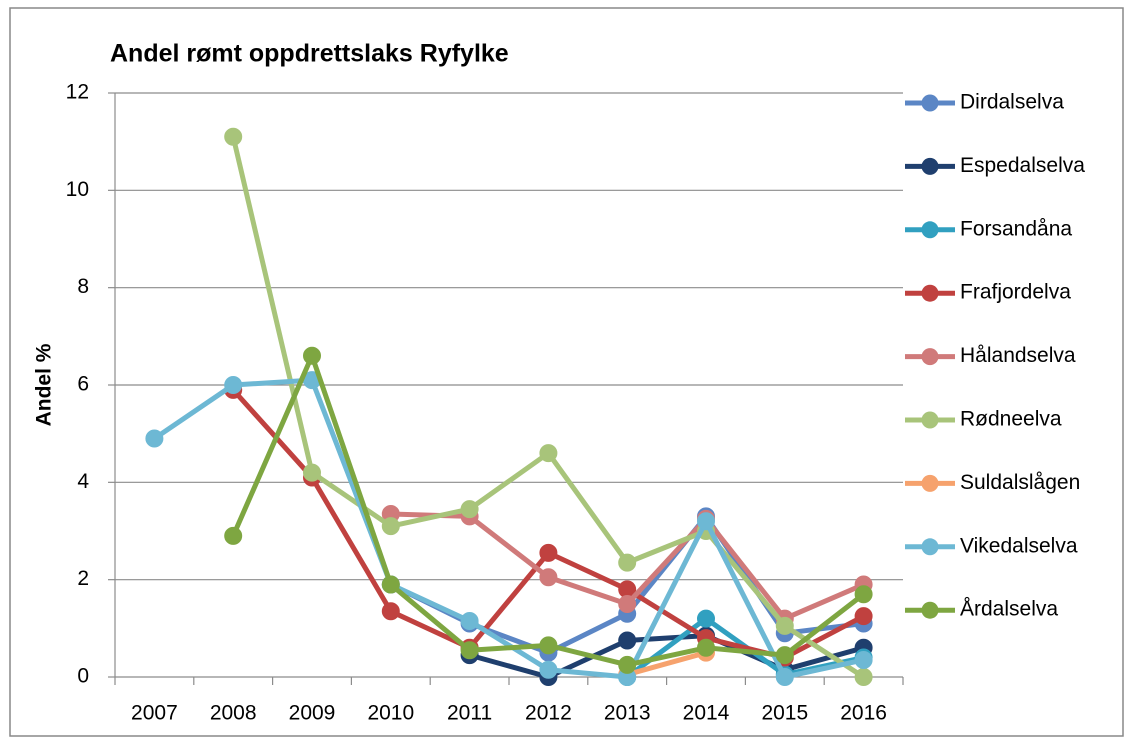 This screenshot has width=1131, height=746. Describe the element at coordinates (1018, 355) in the screenshot. I see `legend-label: Hålandselva` at that location.